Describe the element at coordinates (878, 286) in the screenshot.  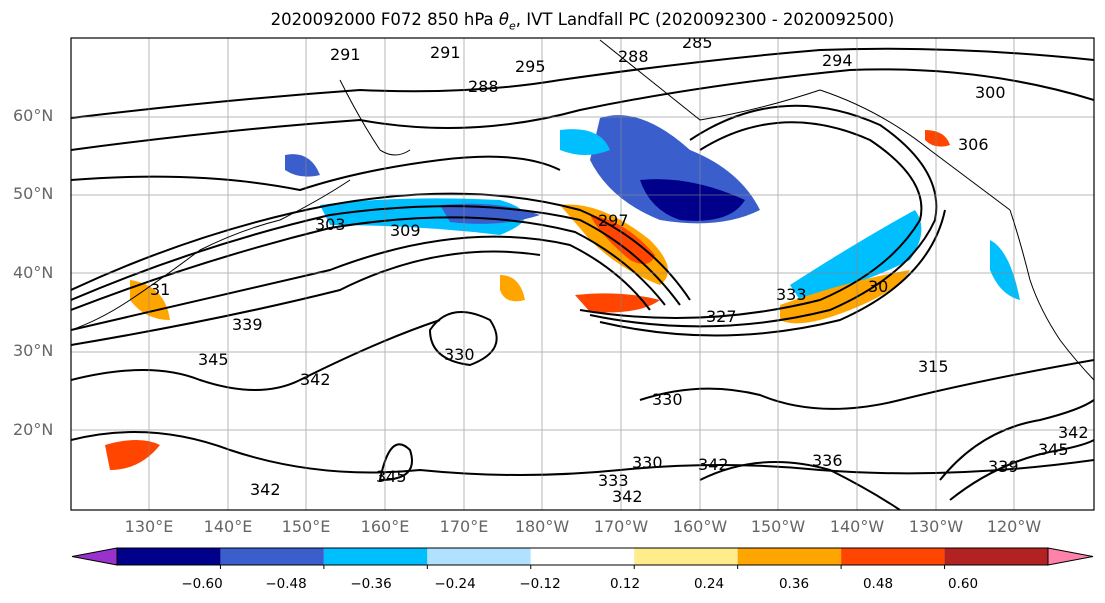
I see `contour-label: 30` at that location.